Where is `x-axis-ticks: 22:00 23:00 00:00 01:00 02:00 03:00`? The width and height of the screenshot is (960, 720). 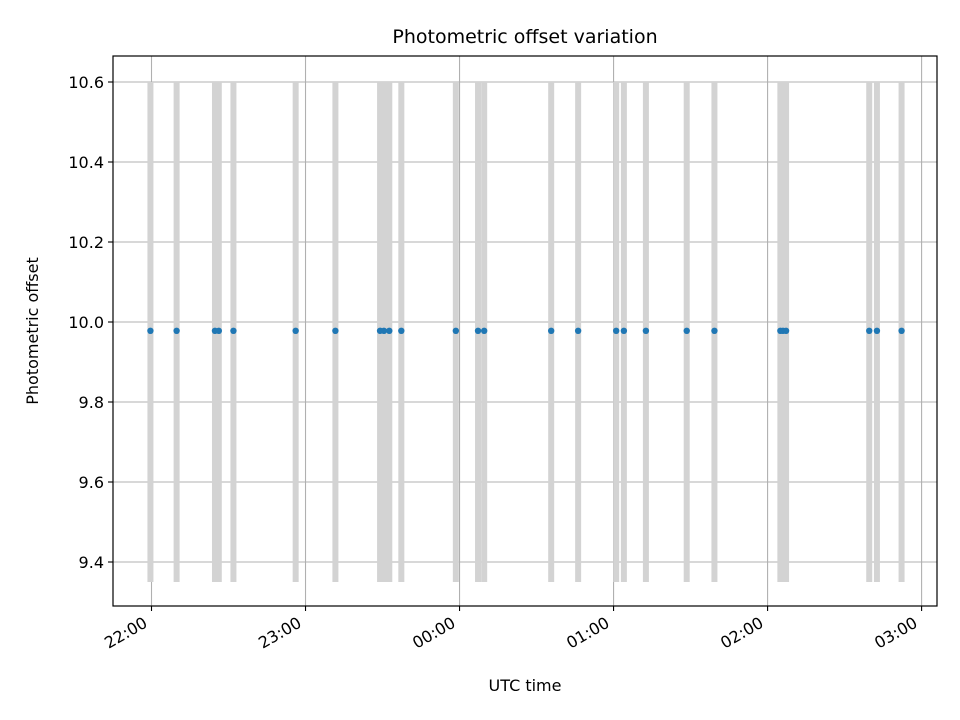
x-axis-ticks: 22:00 23:00 00:00 01:00 02:00 03:00 is located at coordinates (512, 629).